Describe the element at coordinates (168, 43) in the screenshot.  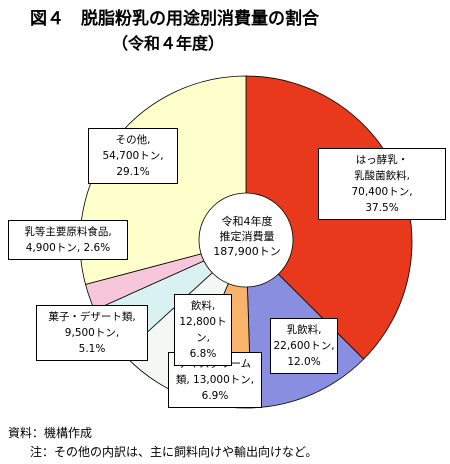
I see `subtitle: （令和４年度）` at that location.